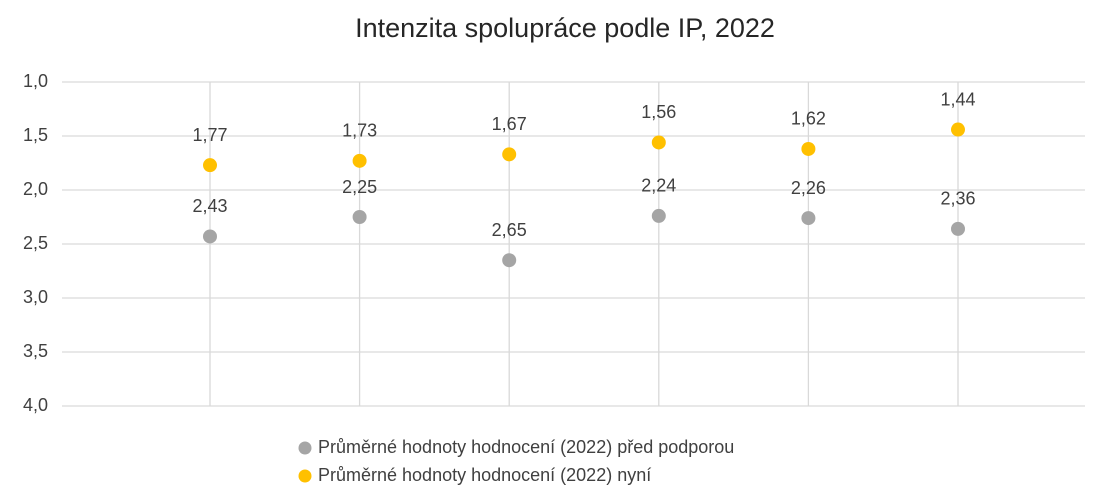 The height and width of the screenshot is (490, 1097). I want to click on y-tick-label: 1,0, so click(35, 81).